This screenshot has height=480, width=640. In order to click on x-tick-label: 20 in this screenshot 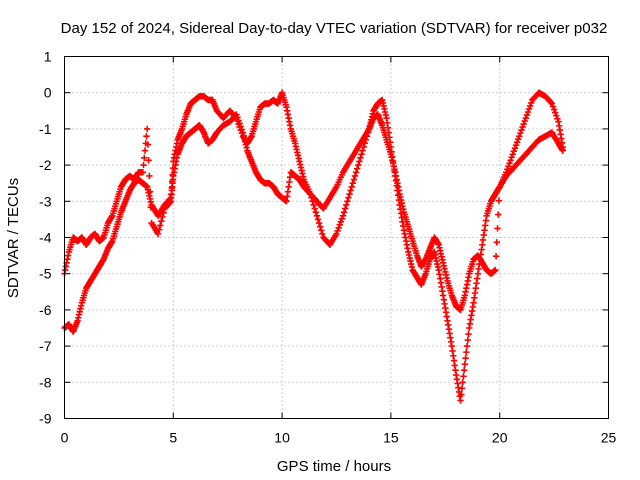, I will do `click(500, 438)`.